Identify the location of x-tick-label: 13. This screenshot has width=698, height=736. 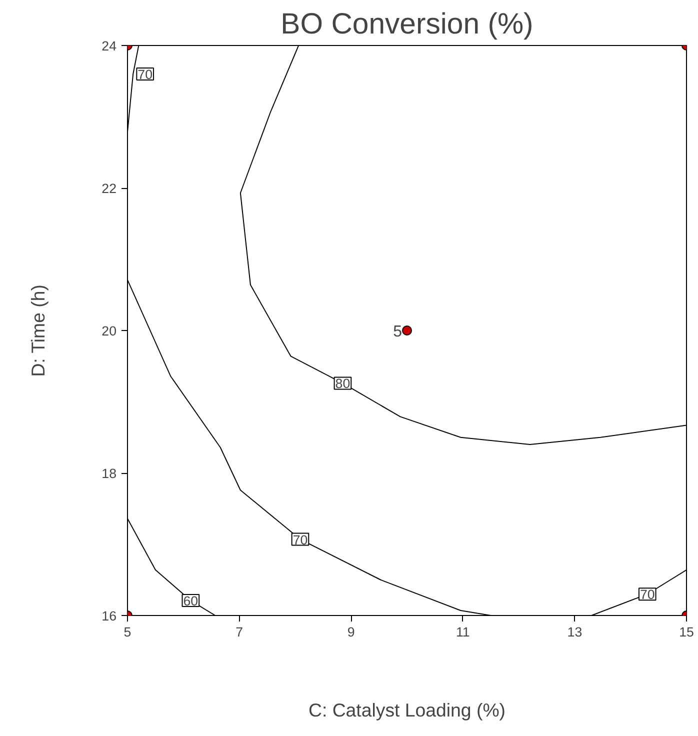
(574, 632).